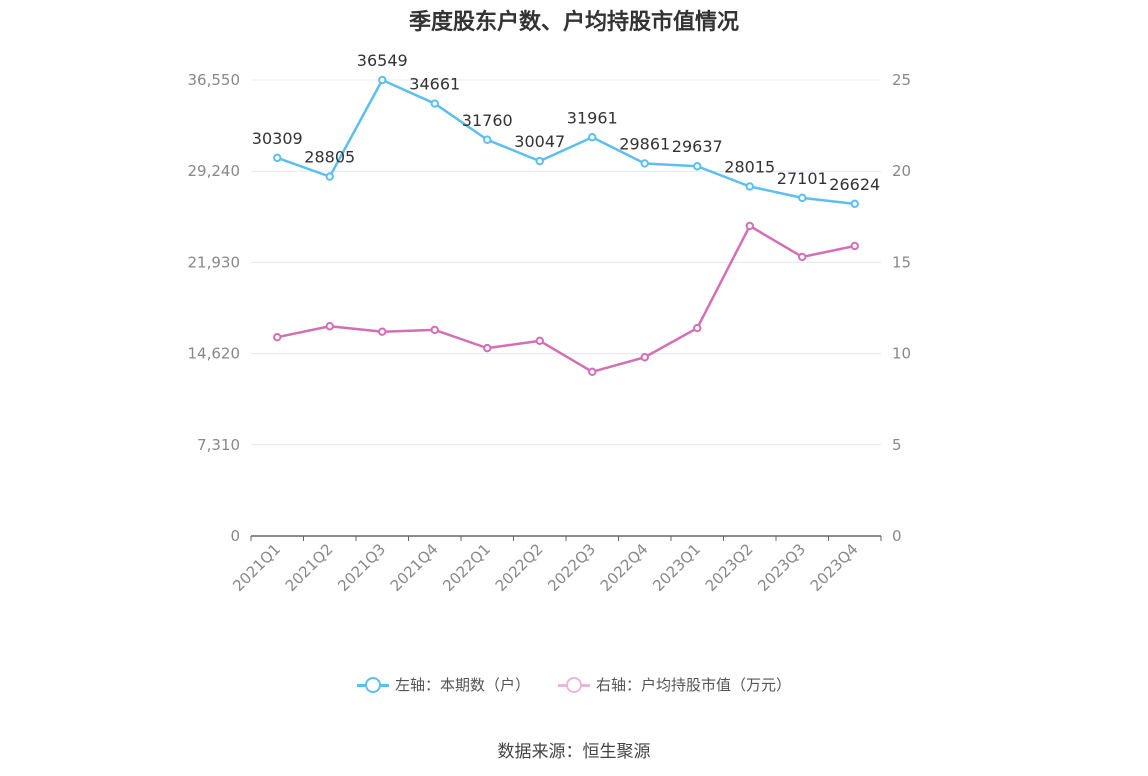 This screenshot has width=1148, height=776. I want to click on x-axis-tick-label: 2023Q3, so click(781, 567).